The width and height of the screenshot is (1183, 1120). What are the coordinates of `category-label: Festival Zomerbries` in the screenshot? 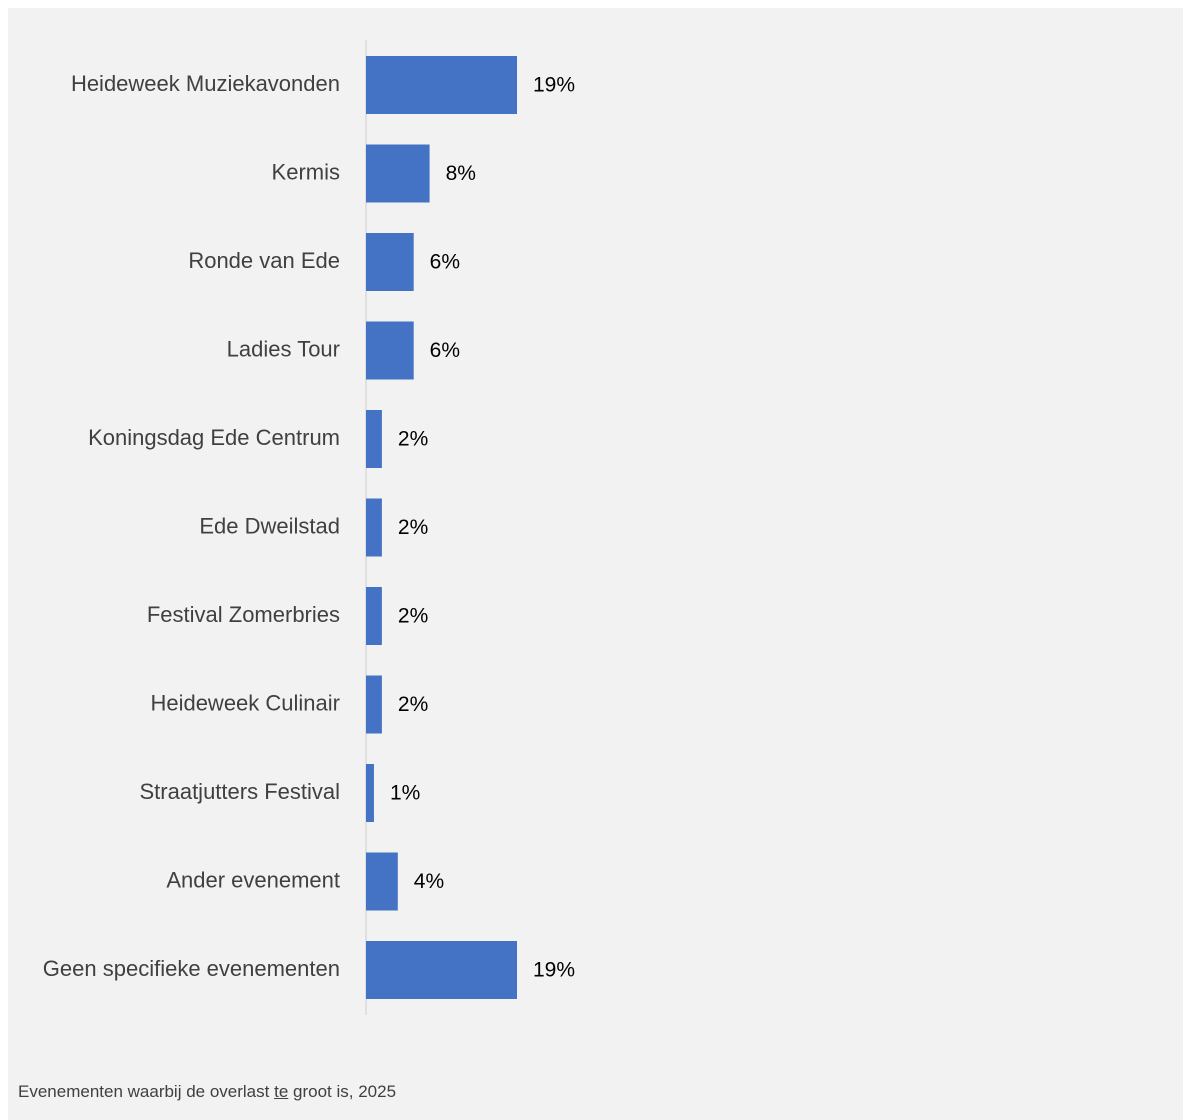 It's located at (243, 614).